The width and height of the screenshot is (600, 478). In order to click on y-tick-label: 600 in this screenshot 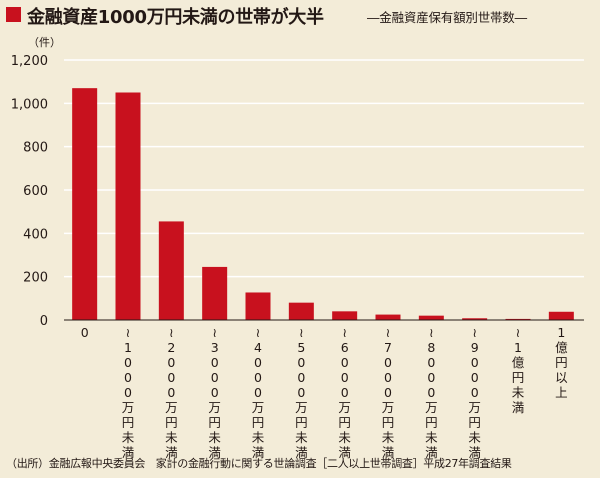, I will do `click(35, 191)`.